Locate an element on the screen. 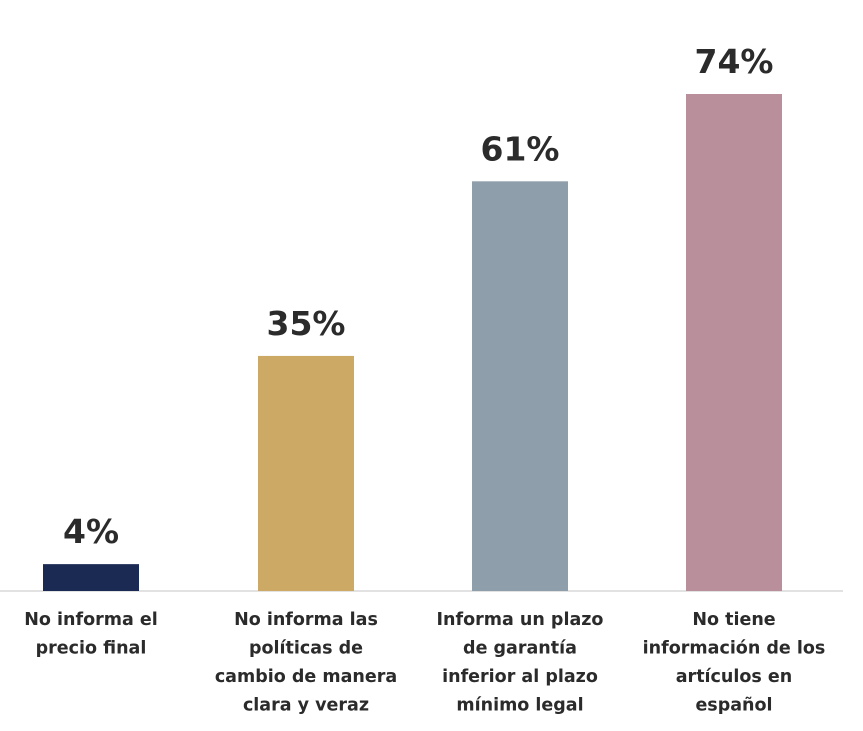 The height and width of the screenshot is (731, 863). category-label-line: clara y veraz is located at coordinates (306, 706).